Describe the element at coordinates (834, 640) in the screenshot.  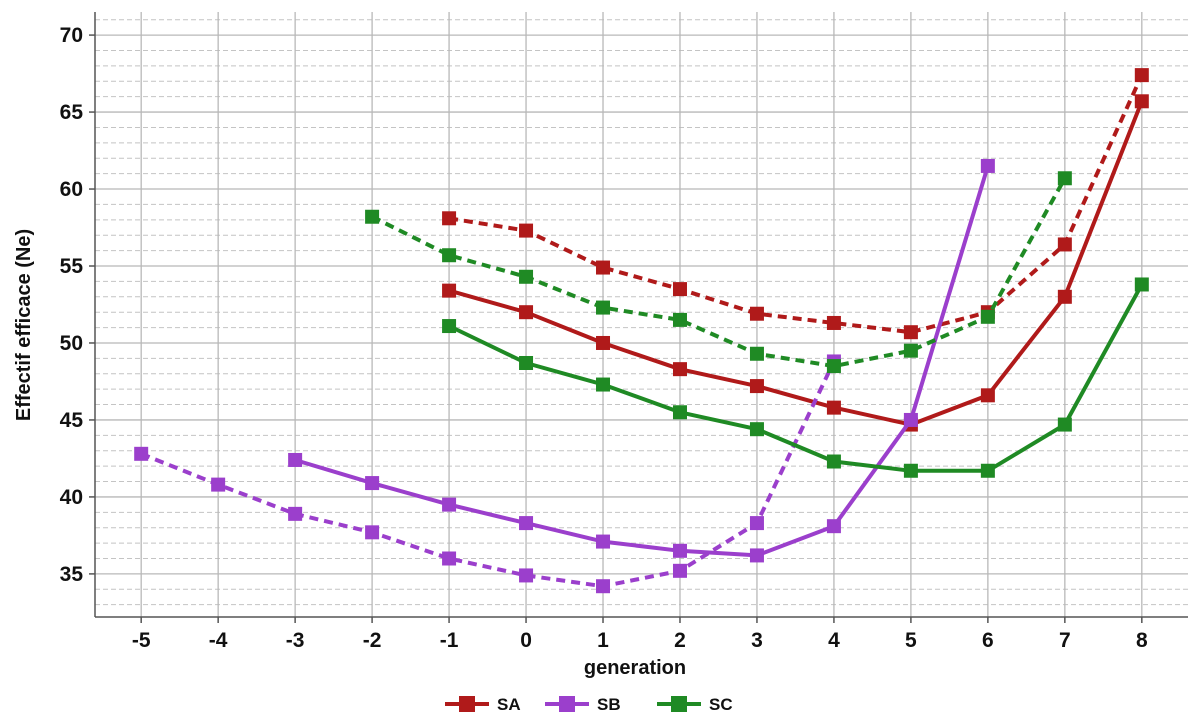
I see `x-tick-label: 4` at that location.